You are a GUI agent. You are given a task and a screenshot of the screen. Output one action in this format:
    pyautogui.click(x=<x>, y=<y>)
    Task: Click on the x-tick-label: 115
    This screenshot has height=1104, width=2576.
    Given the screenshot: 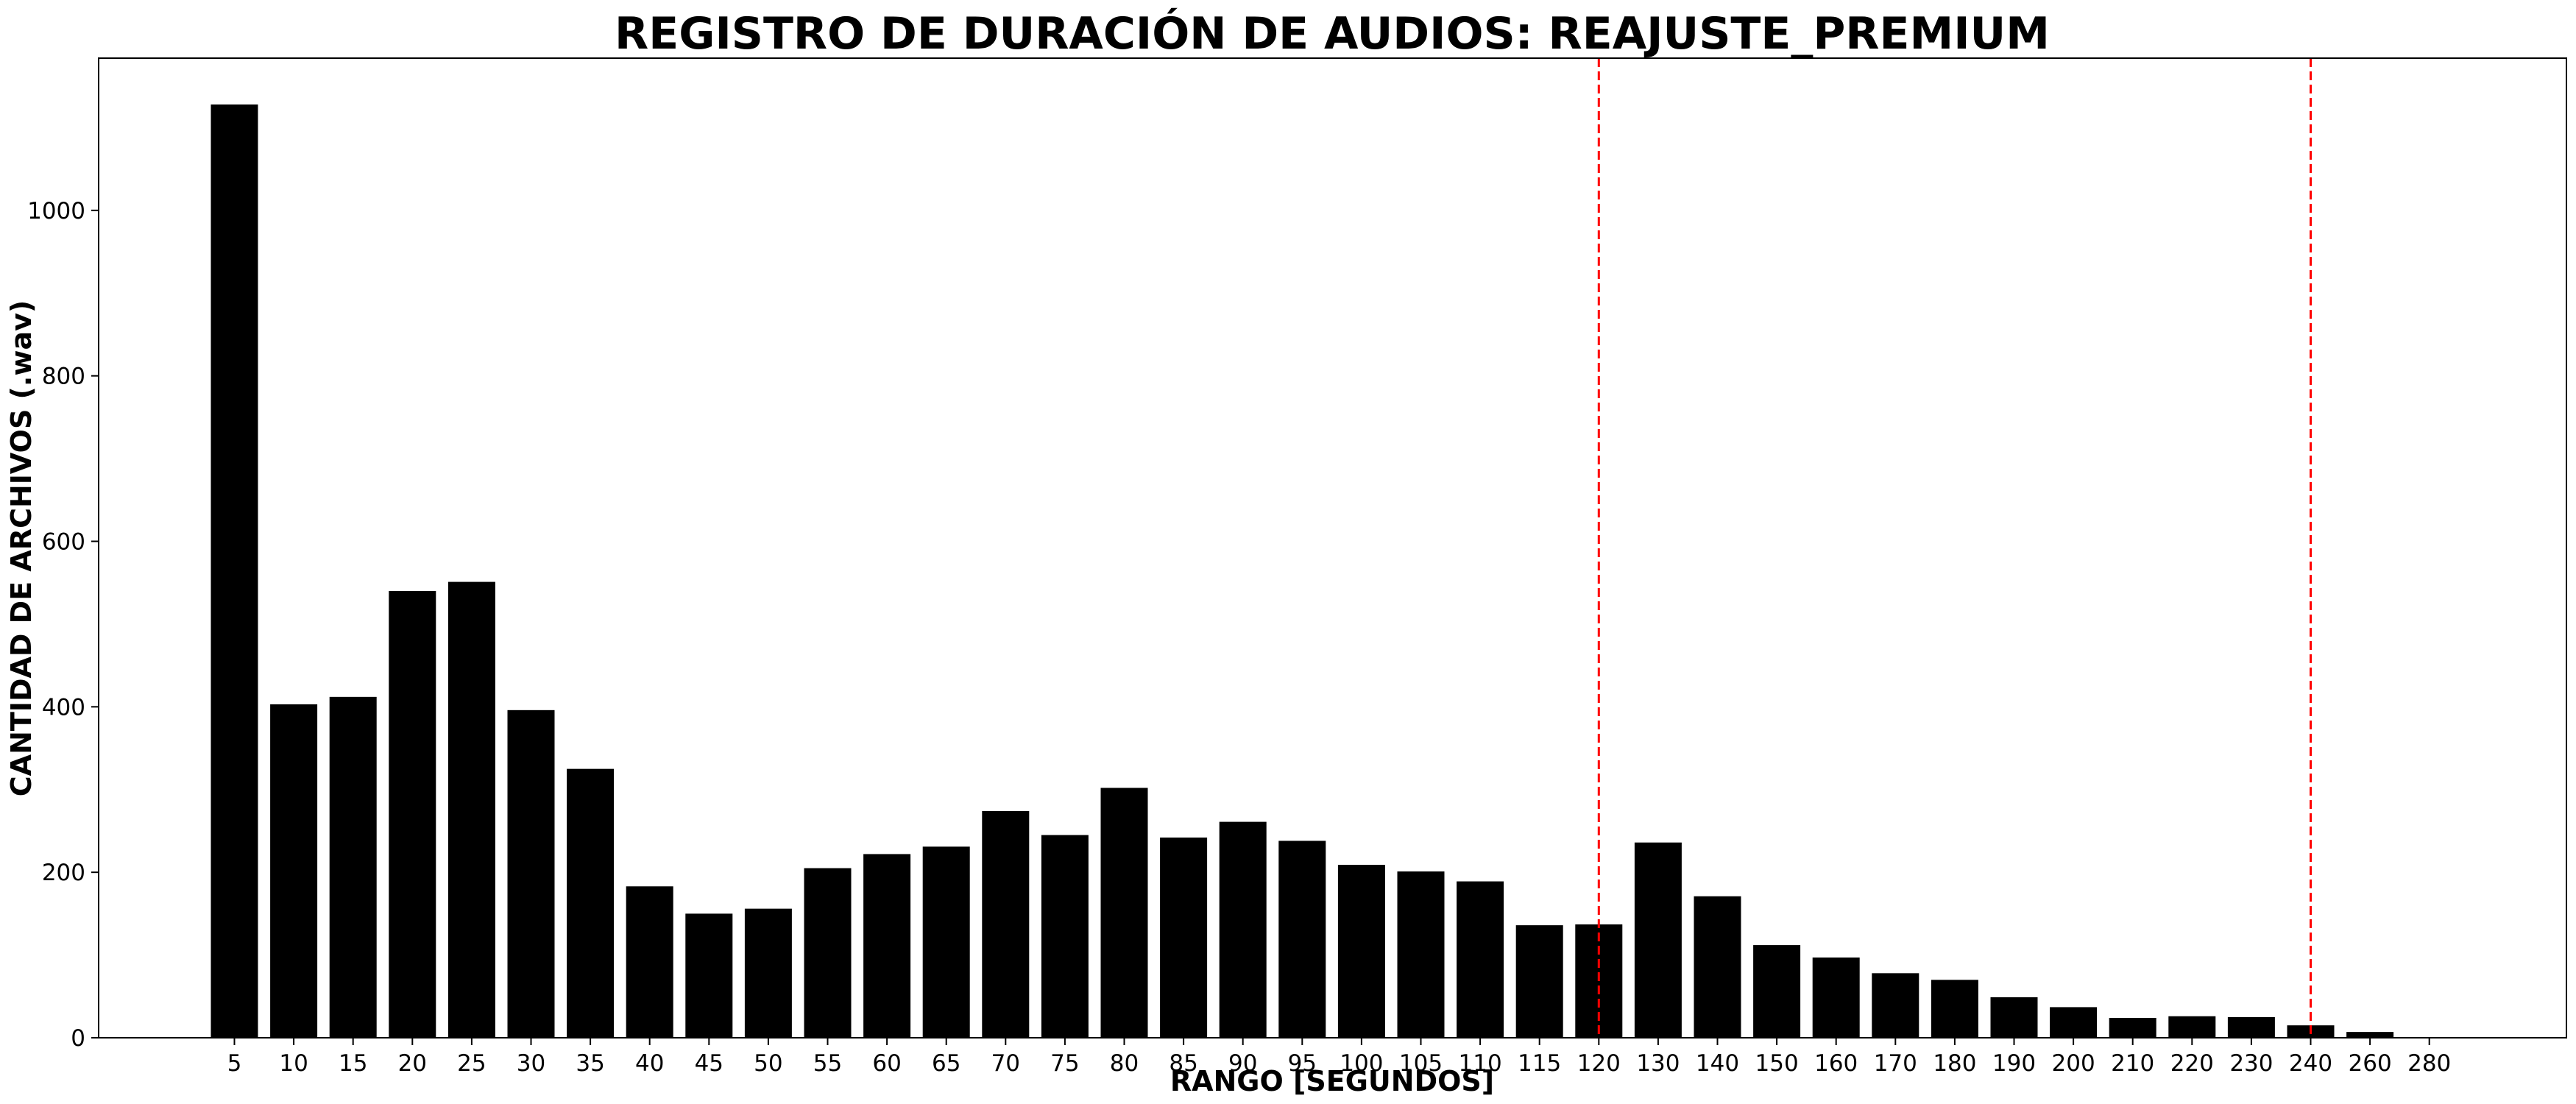 What is the action you would take?
    pyautogui.click(x=1539, y=1063)
    